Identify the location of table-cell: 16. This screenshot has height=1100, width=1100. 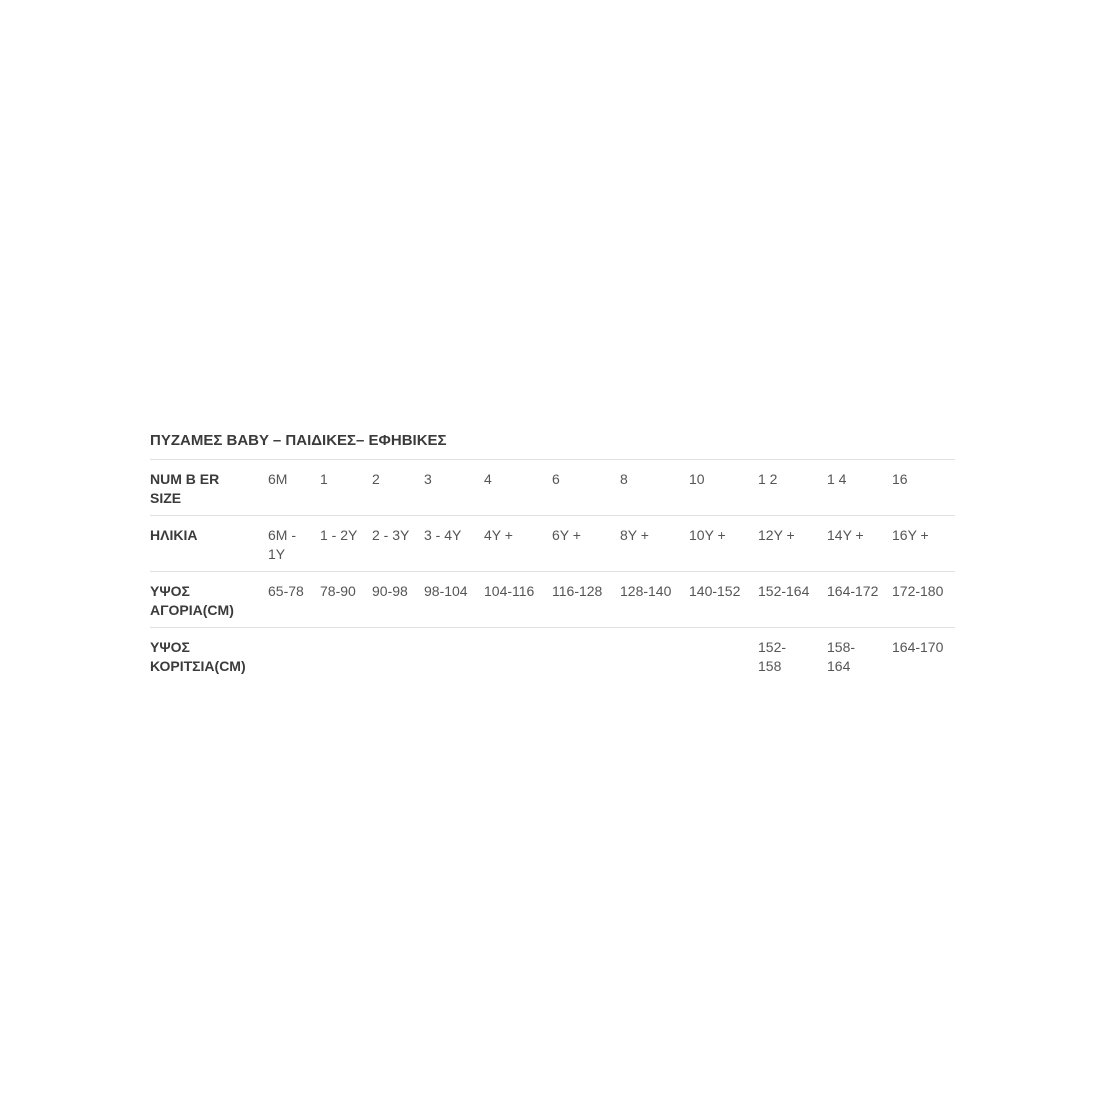
(900, 479).